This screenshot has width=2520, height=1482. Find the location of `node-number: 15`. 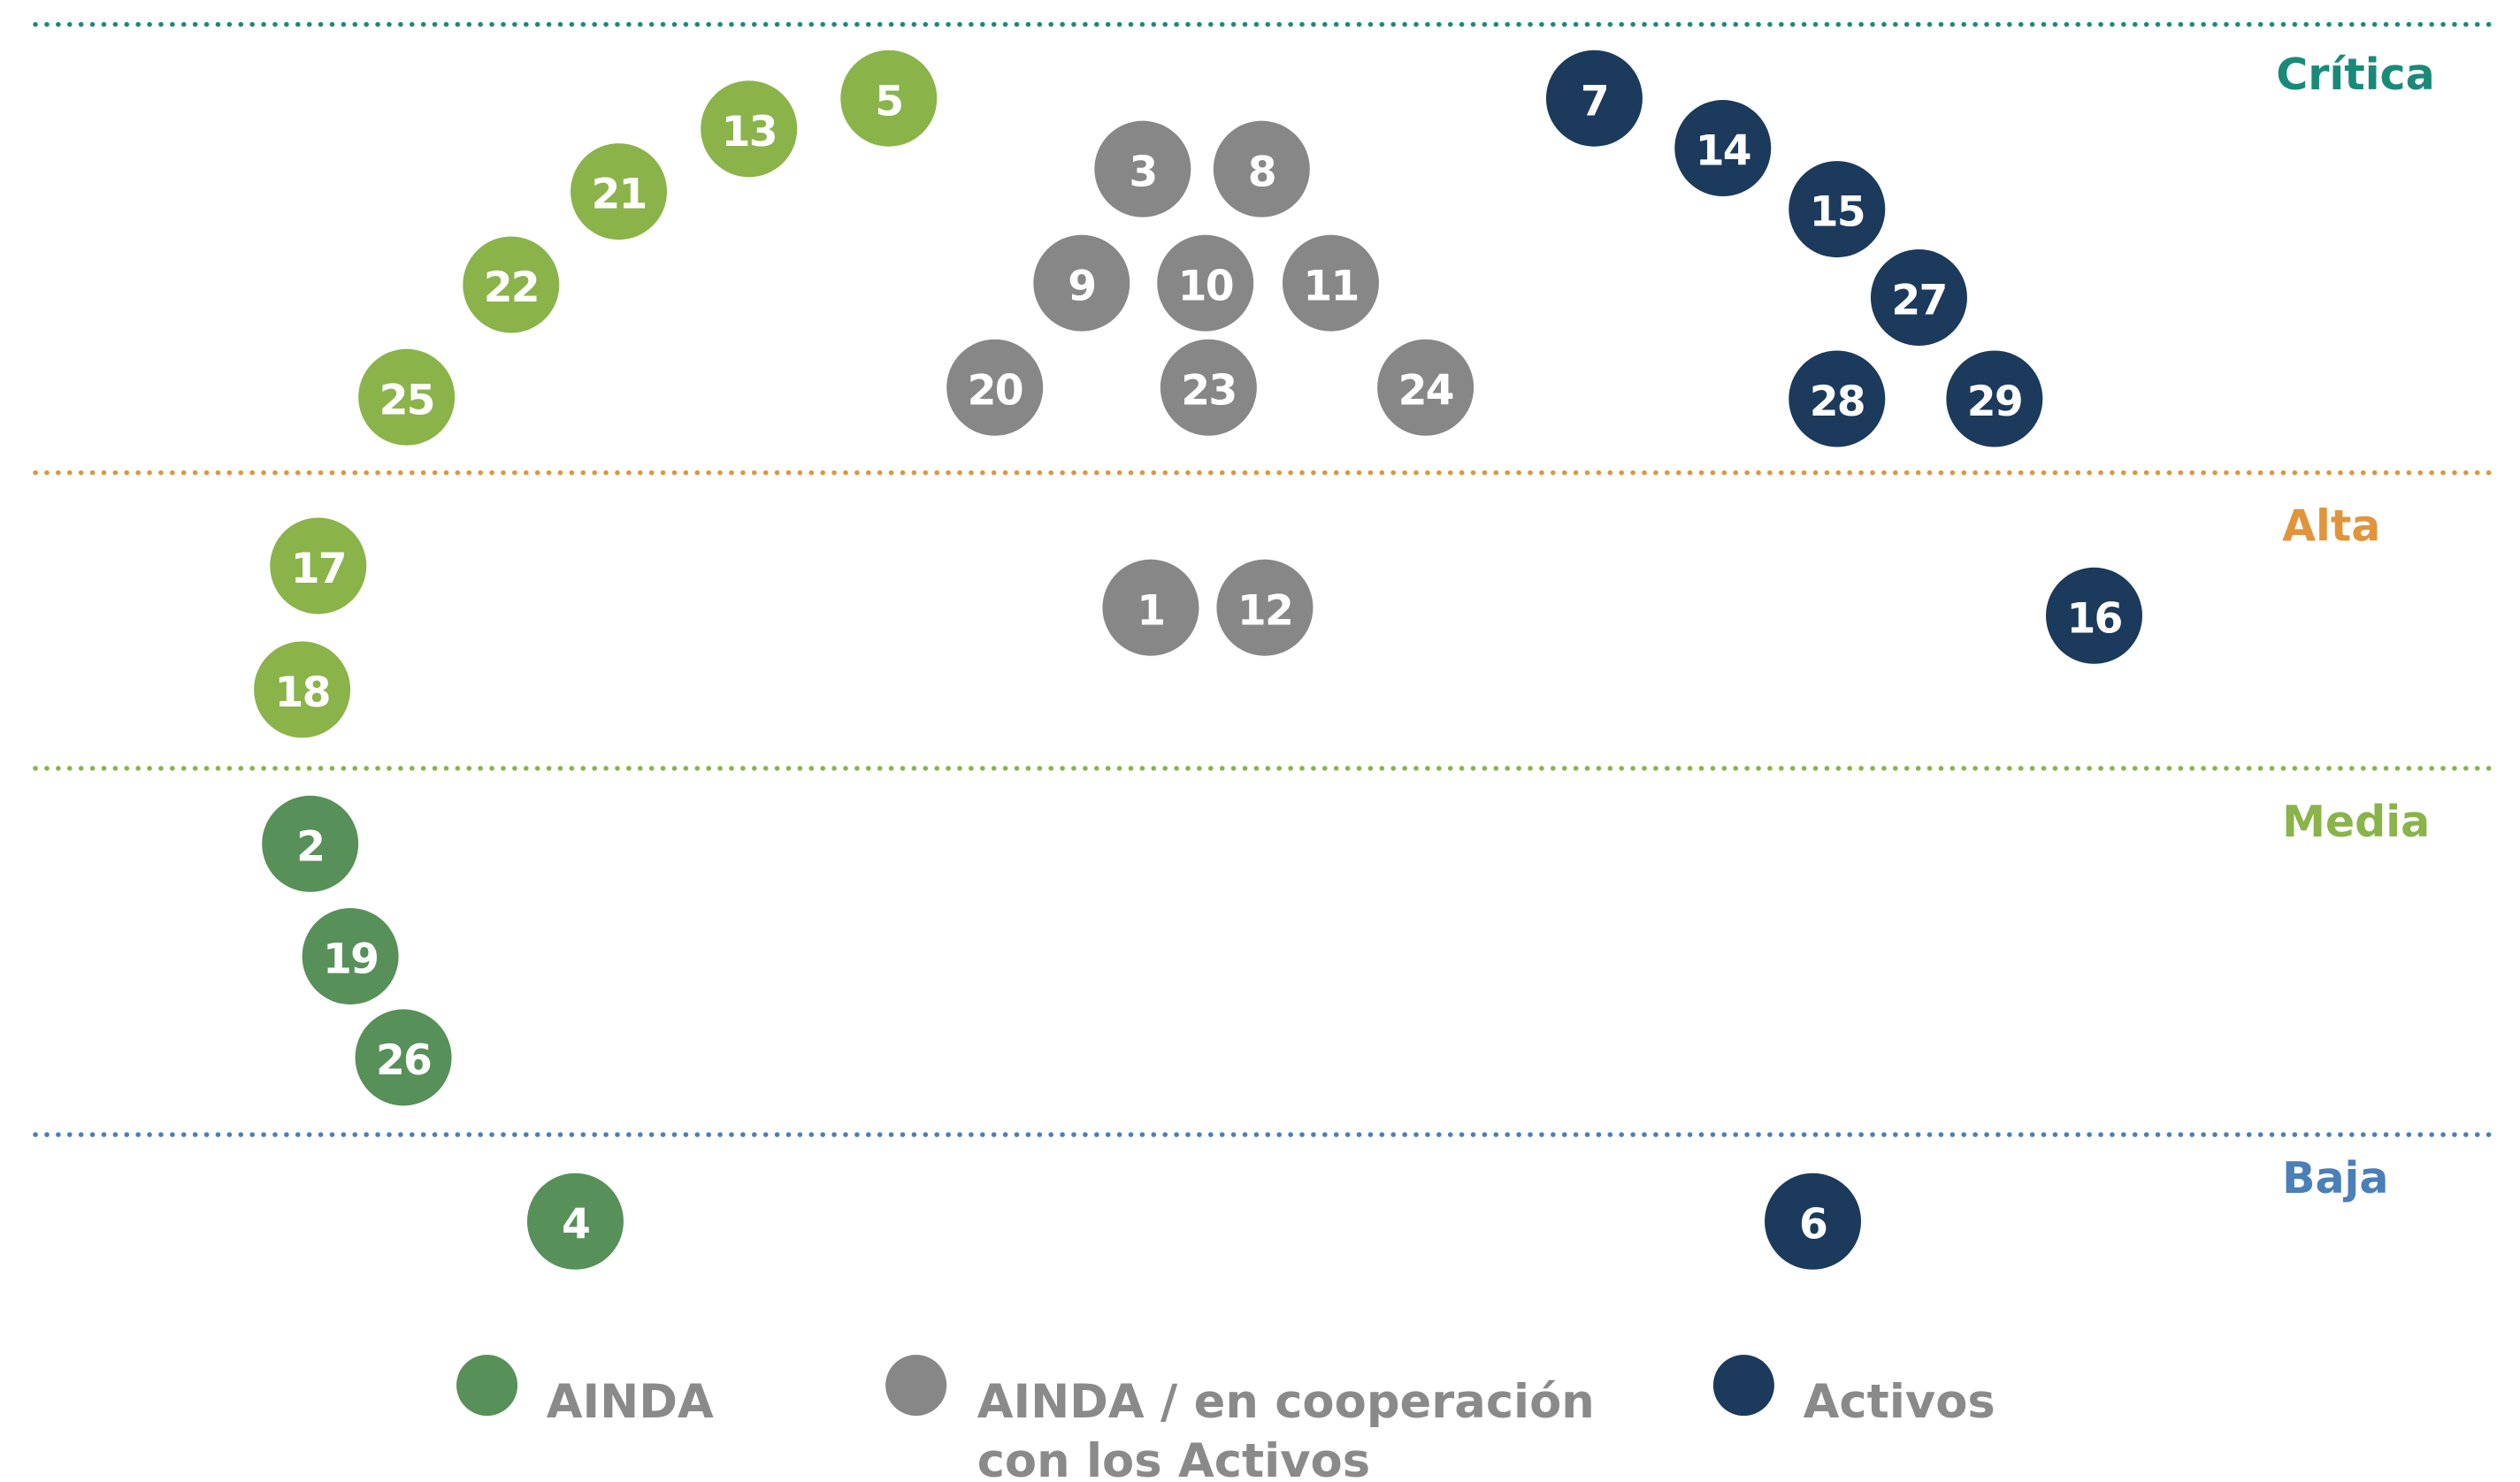

node-number: 15 is located at coordinates (1837, 212).